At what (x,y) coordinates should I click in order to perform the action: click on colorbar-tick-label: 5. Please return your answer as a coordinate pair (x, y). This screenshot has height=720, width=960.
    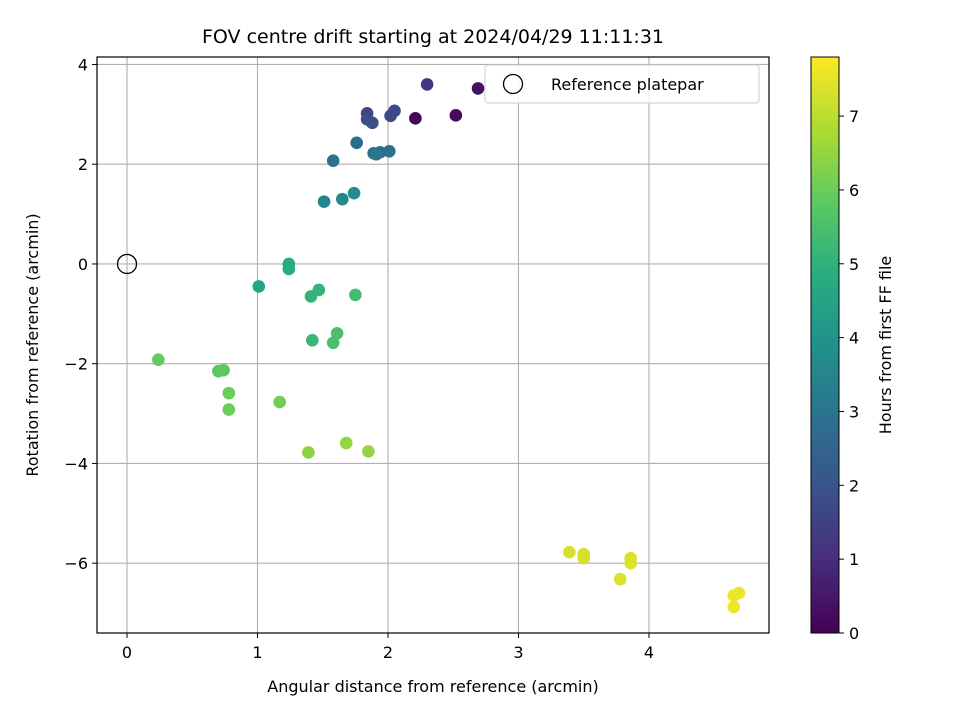
    Looking at the image, I should click on (854, 264).